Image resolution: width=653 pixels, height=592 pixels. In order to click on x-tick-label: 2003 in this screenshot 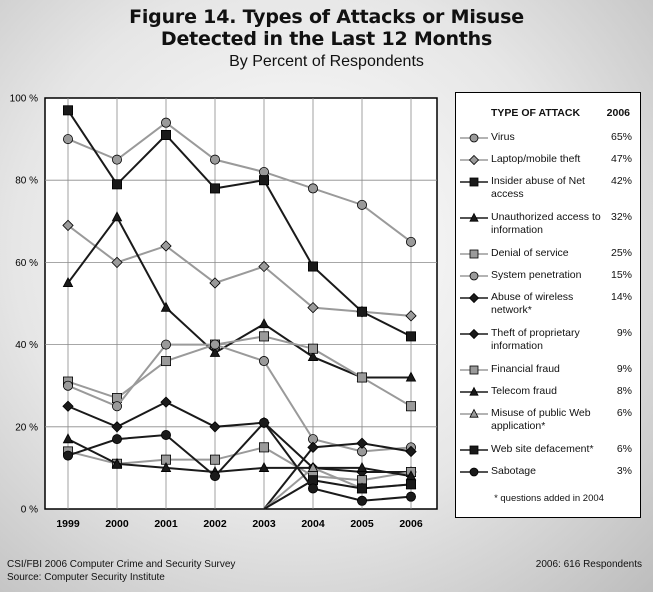, I will do `click(264, 524)`.